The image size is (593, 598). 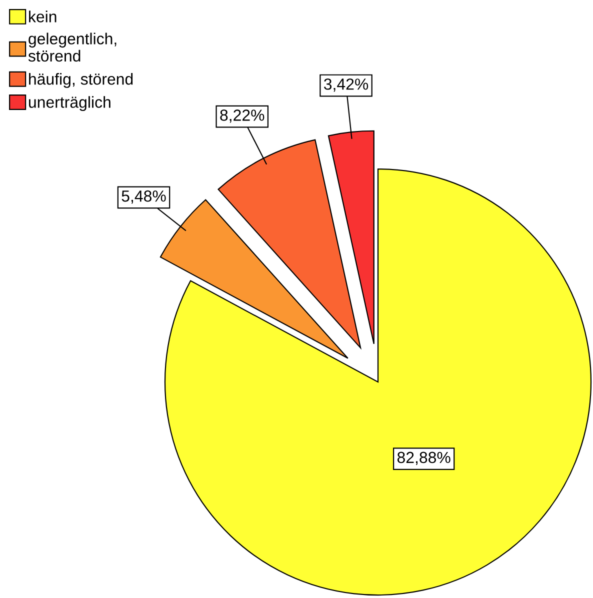 What do you see at coordinates (346, 85) in the screenshot?
I see `data-label: 3,42%` at bounding box center [346, 85].